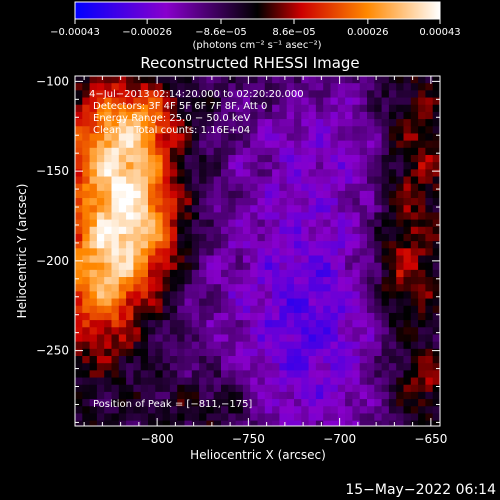 This screenshot has width=500, height=500. What do you see at coordinates (221, 32) in the screenshot?
I see `colorbar-tick-label: −8.6e−05` at bounding box center [221, 32].